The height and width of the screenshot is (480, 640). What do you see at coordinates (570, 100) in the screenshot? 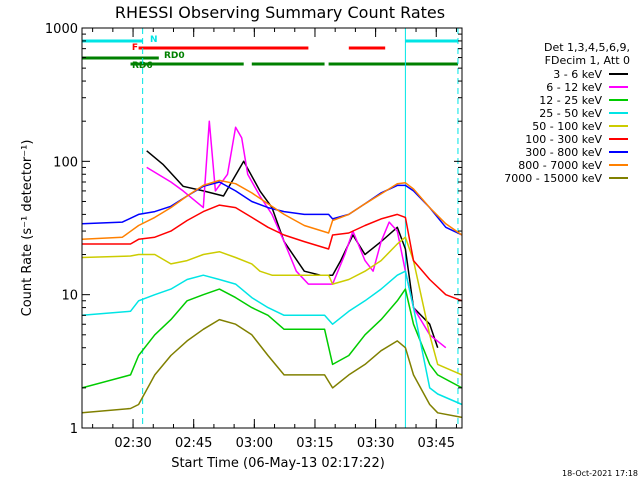
I see `legend-label: 12 - 25 keV` at bounding box center [570, 100].